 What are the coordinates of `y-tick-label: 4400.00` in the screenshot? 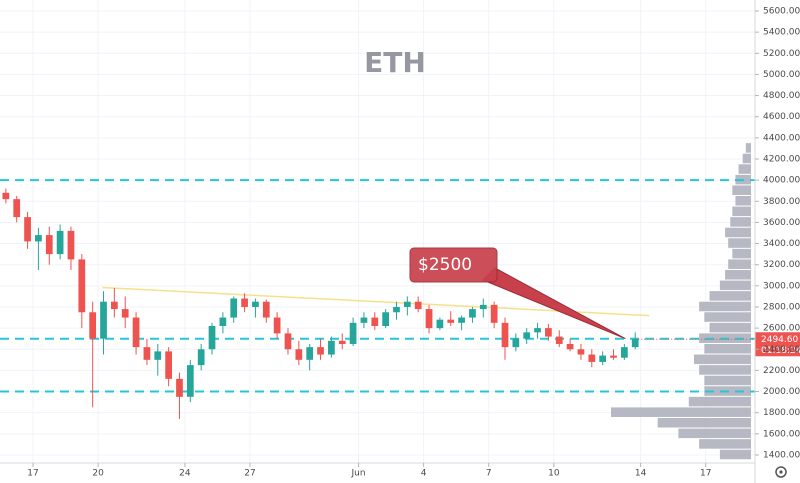 It's located at (781, 138).